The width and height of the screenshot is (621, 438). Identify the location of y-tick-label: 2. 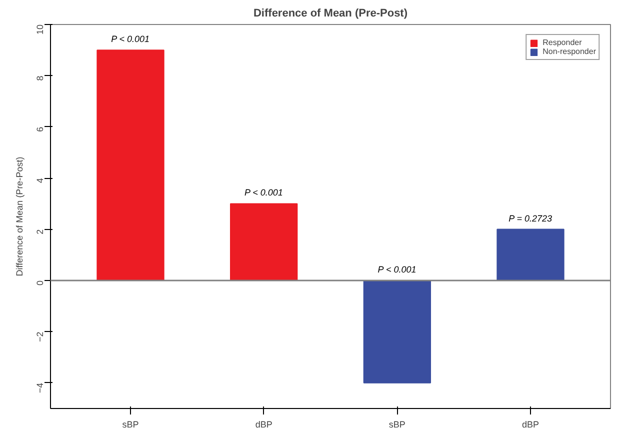
(40, 231).